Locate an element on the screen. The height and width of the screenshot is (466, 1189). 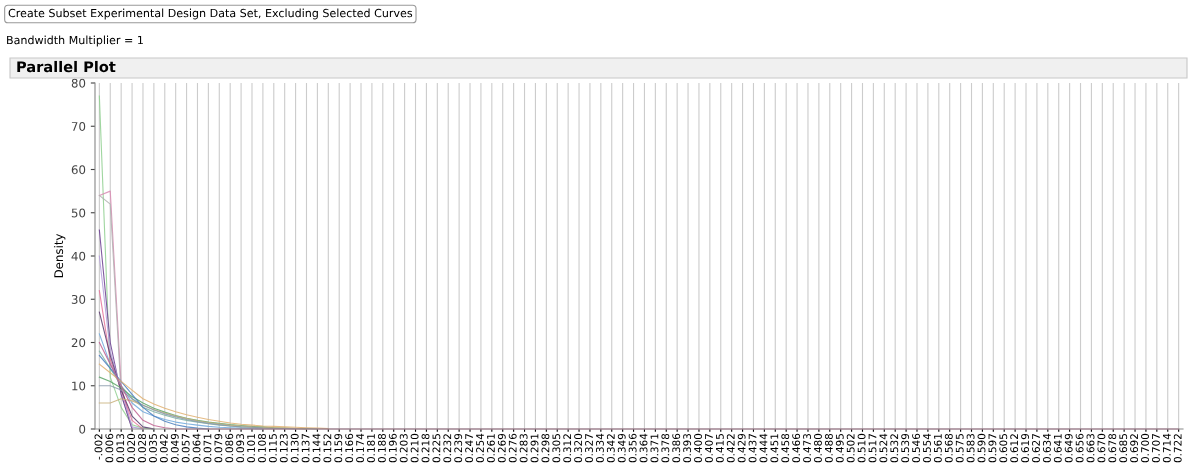
x-tick-label: 0.232 is located at coordinates (447, 448).